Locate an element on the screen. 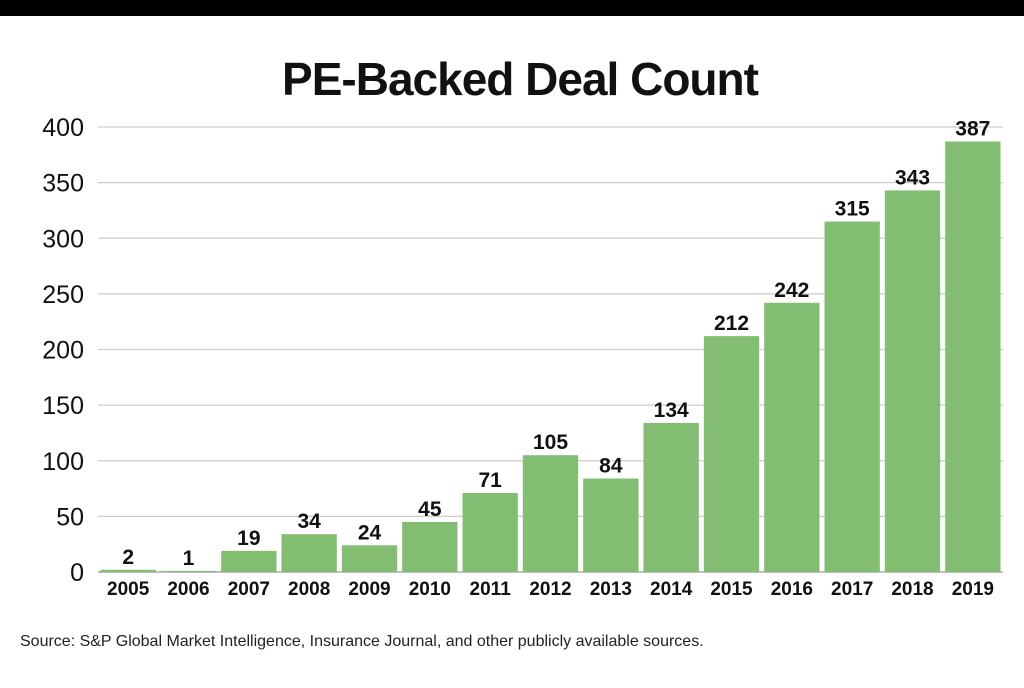 The image size is (1024, 688). x-tick-label-2019: 2019 is located at coordinates (973, 589).